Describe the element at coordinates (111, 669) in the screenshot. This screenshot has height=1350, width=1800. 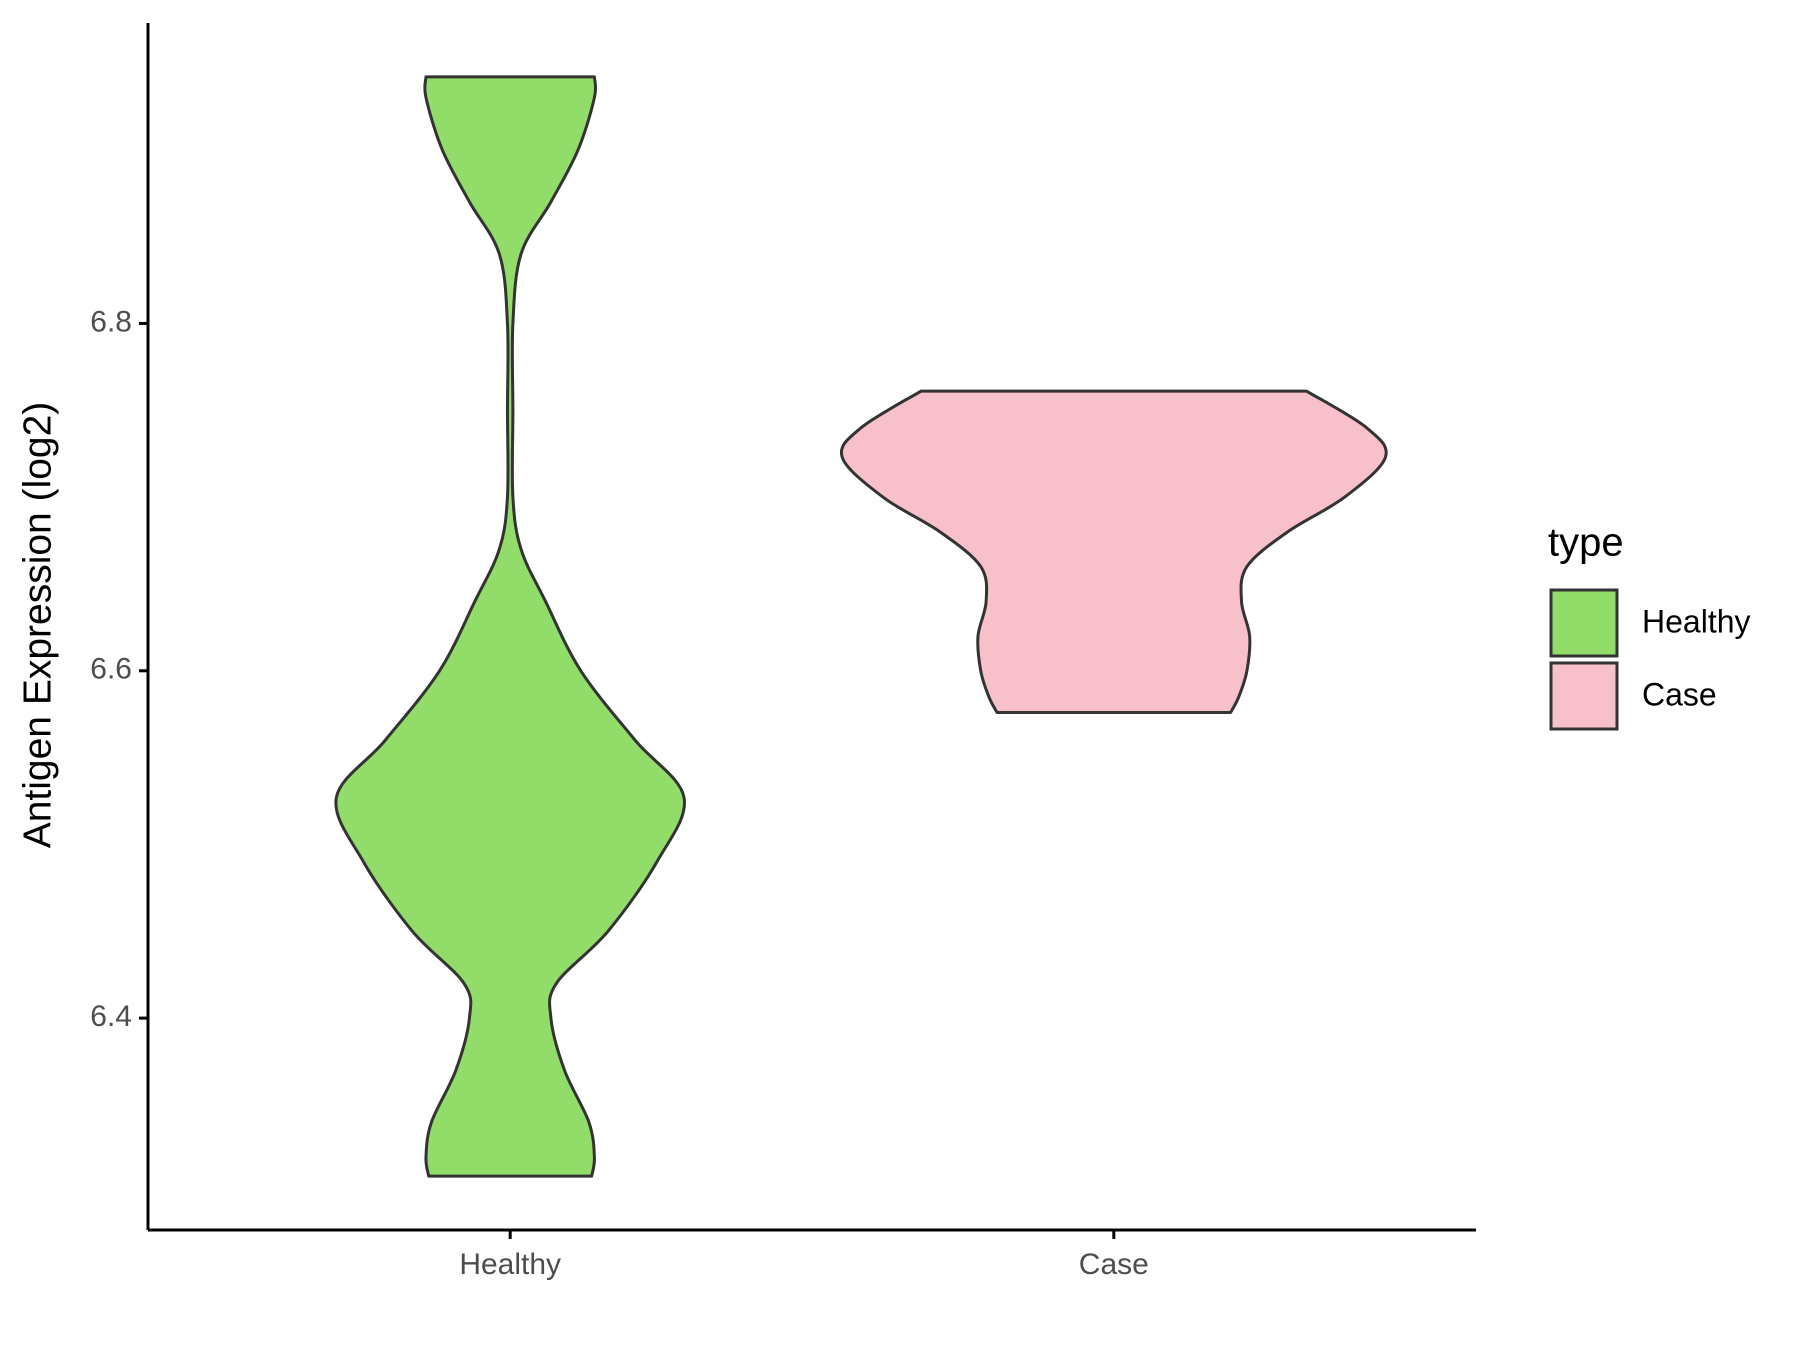
I see `y-tick-label: 6.6` at that location.